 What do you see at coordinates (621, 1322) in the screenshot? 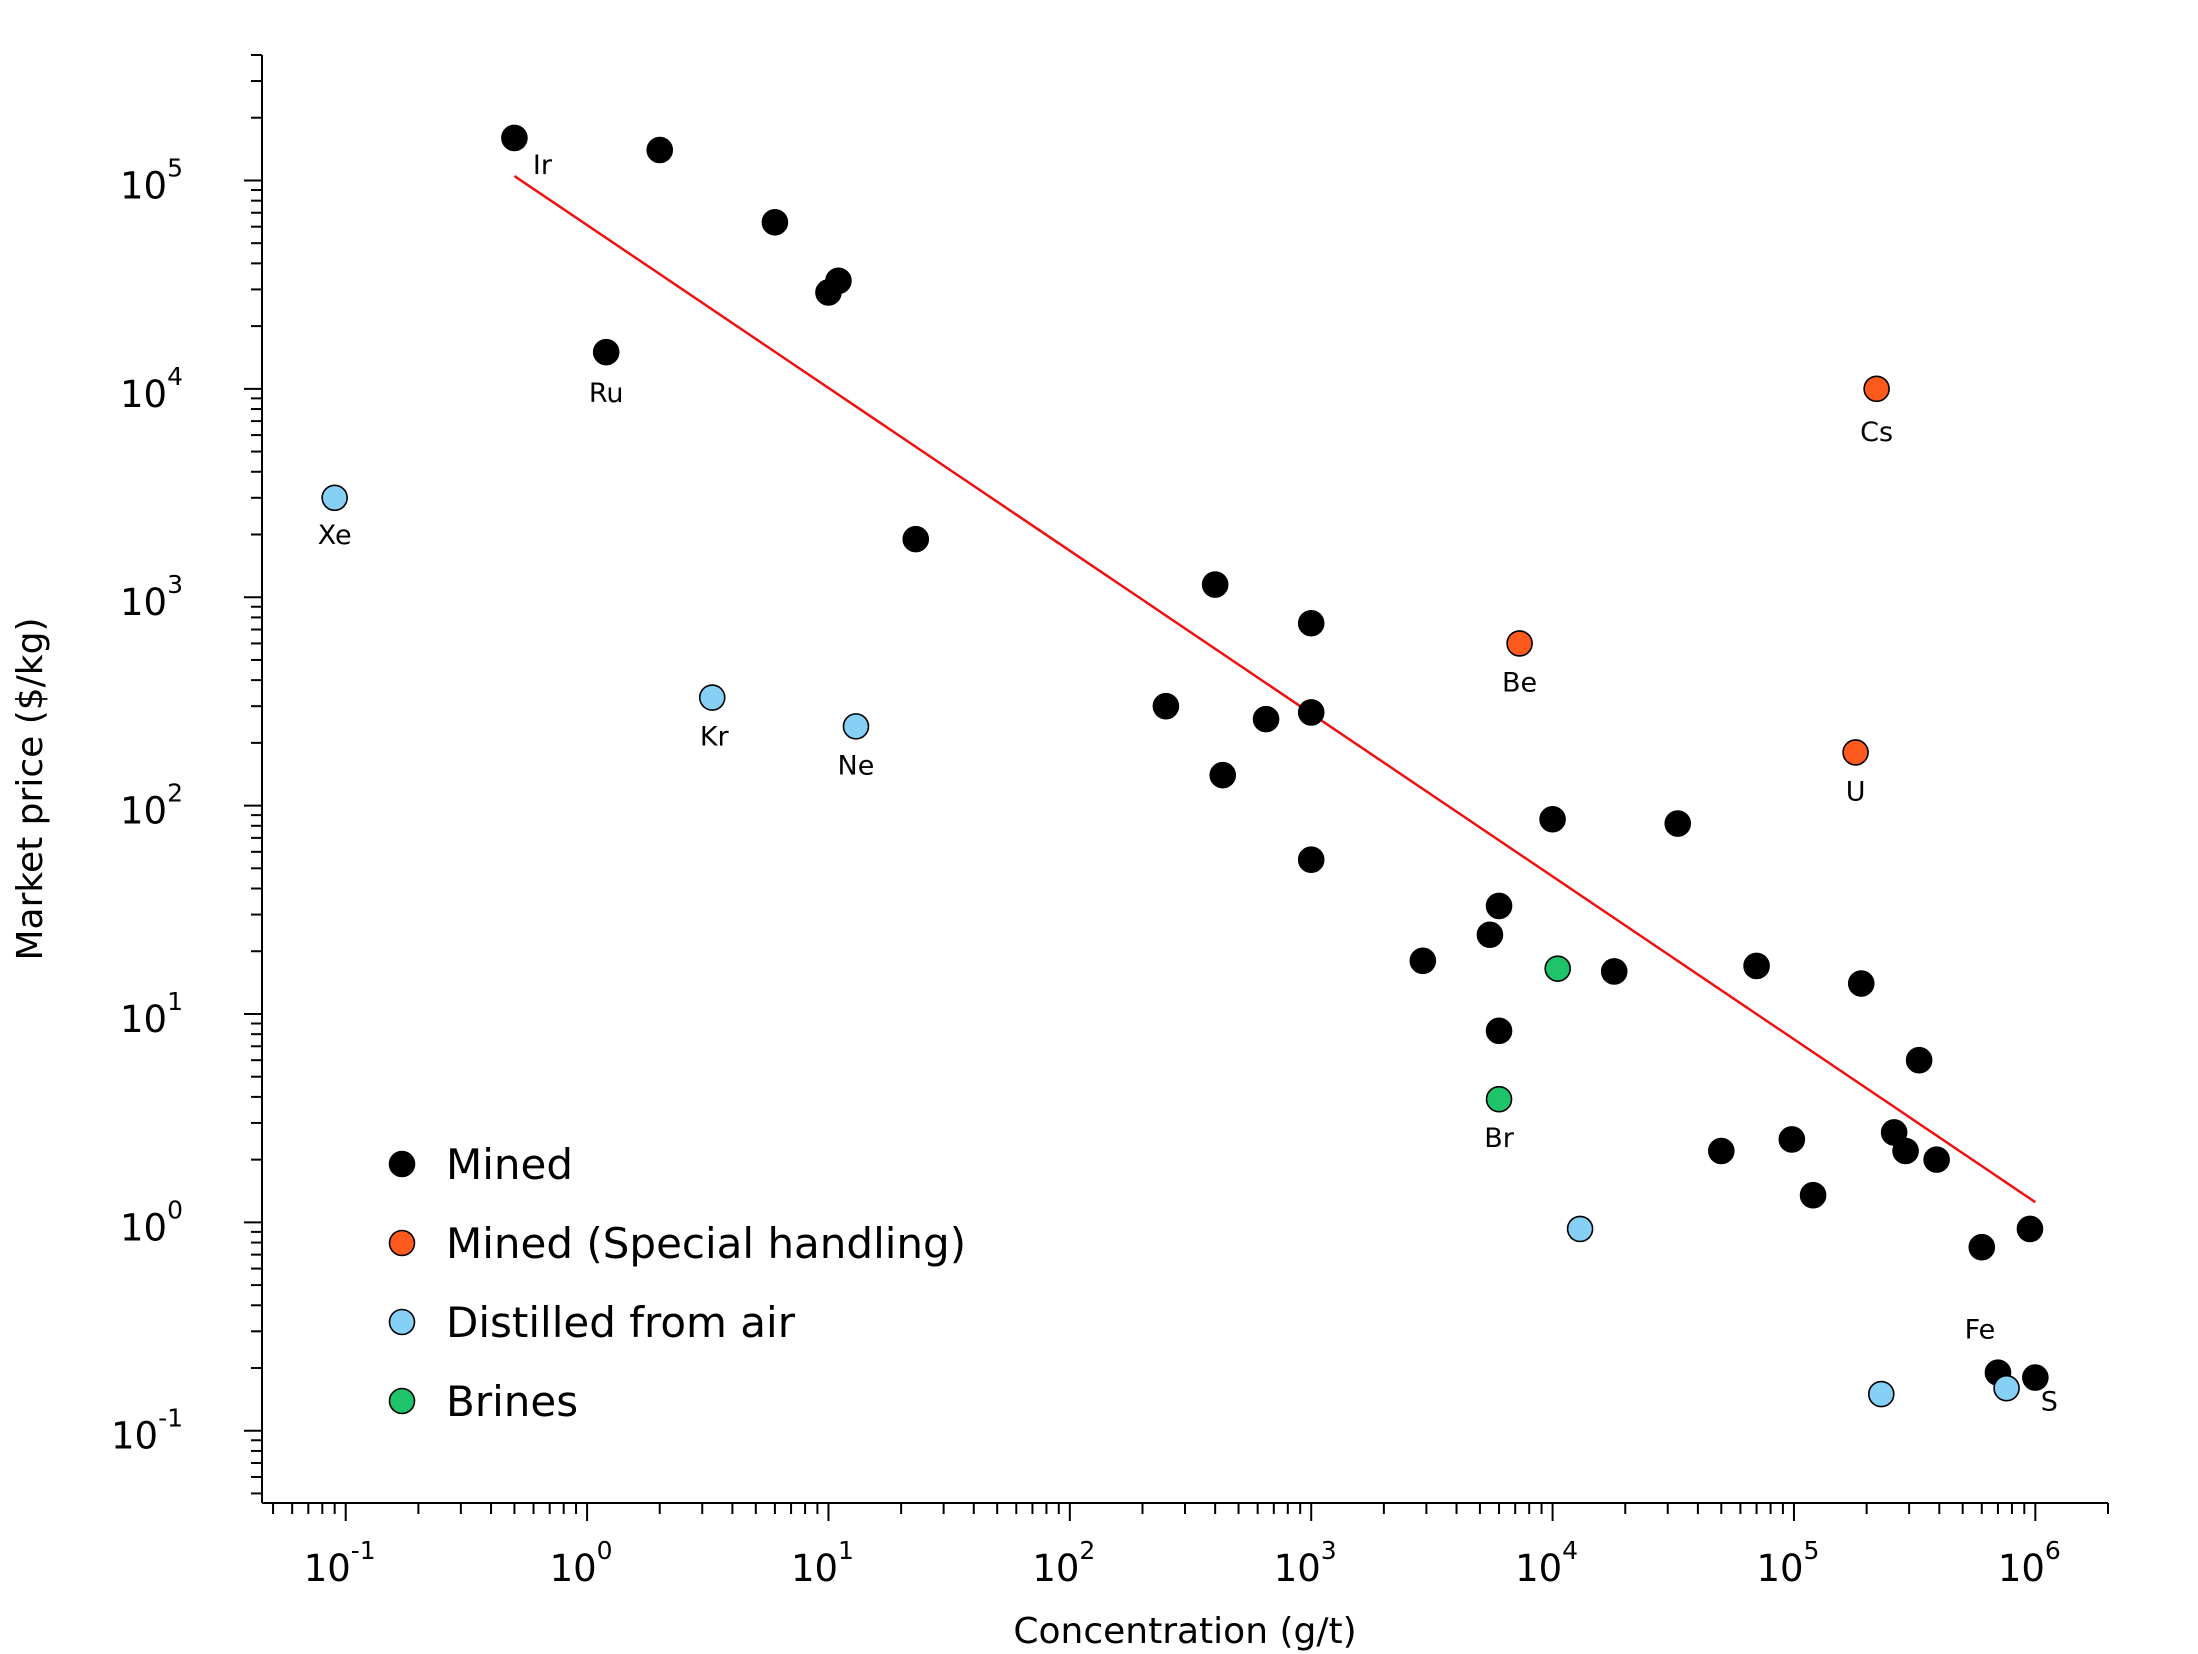
I see `legend-label: Distilled from air` at bounding box center [621, 1322].